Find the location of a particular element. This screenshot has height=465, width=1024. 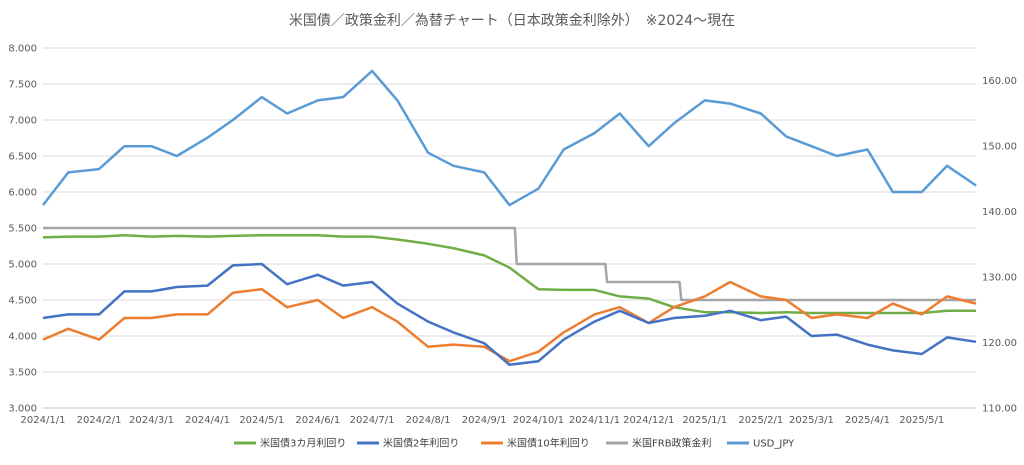

right-axis-tick-label: 110.00 is located at coordinates (999, 409).